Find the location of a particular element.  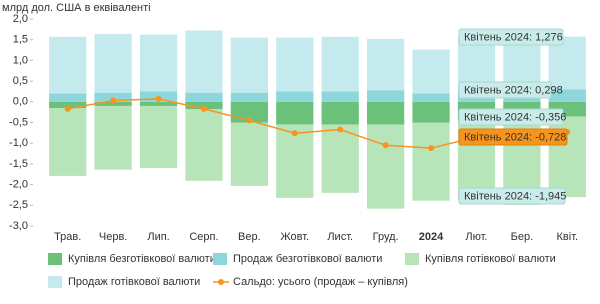

y-tick-label: -2,0 is located at coordinates (18, 185).